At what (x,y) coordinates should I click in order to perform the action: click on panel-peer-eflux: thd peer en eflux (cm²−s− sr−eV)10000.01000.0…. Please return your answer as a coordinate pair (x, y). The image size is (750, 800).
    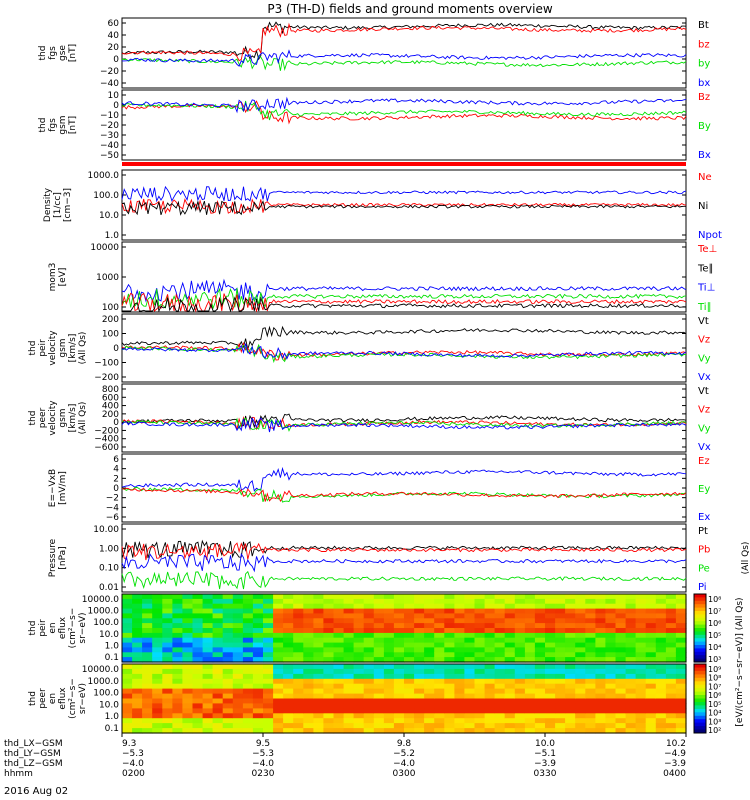
    Looking at the image, I should click on (374, 699).